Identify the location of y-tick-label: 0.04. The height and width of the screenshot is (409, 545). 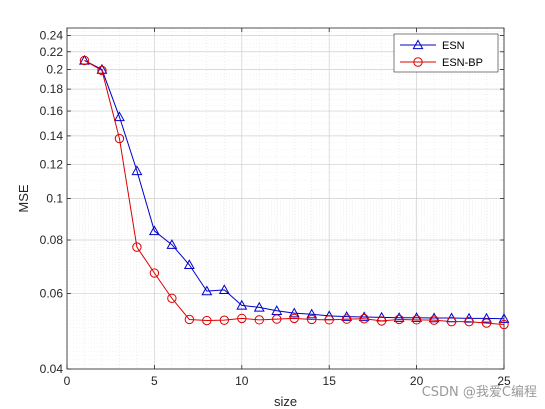
(52, 369).